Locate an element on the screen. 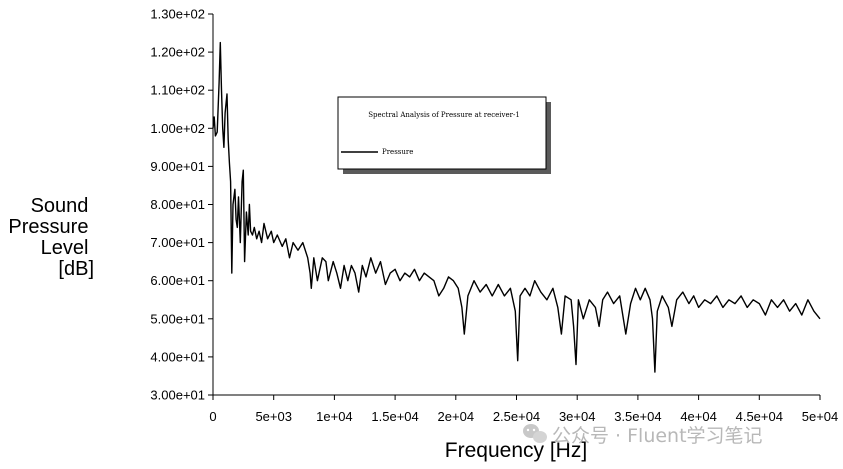 The width and height of the screenshot is (843, 469). x-axis-label: Frequency [Hz] is located at coordinates (516, 450).